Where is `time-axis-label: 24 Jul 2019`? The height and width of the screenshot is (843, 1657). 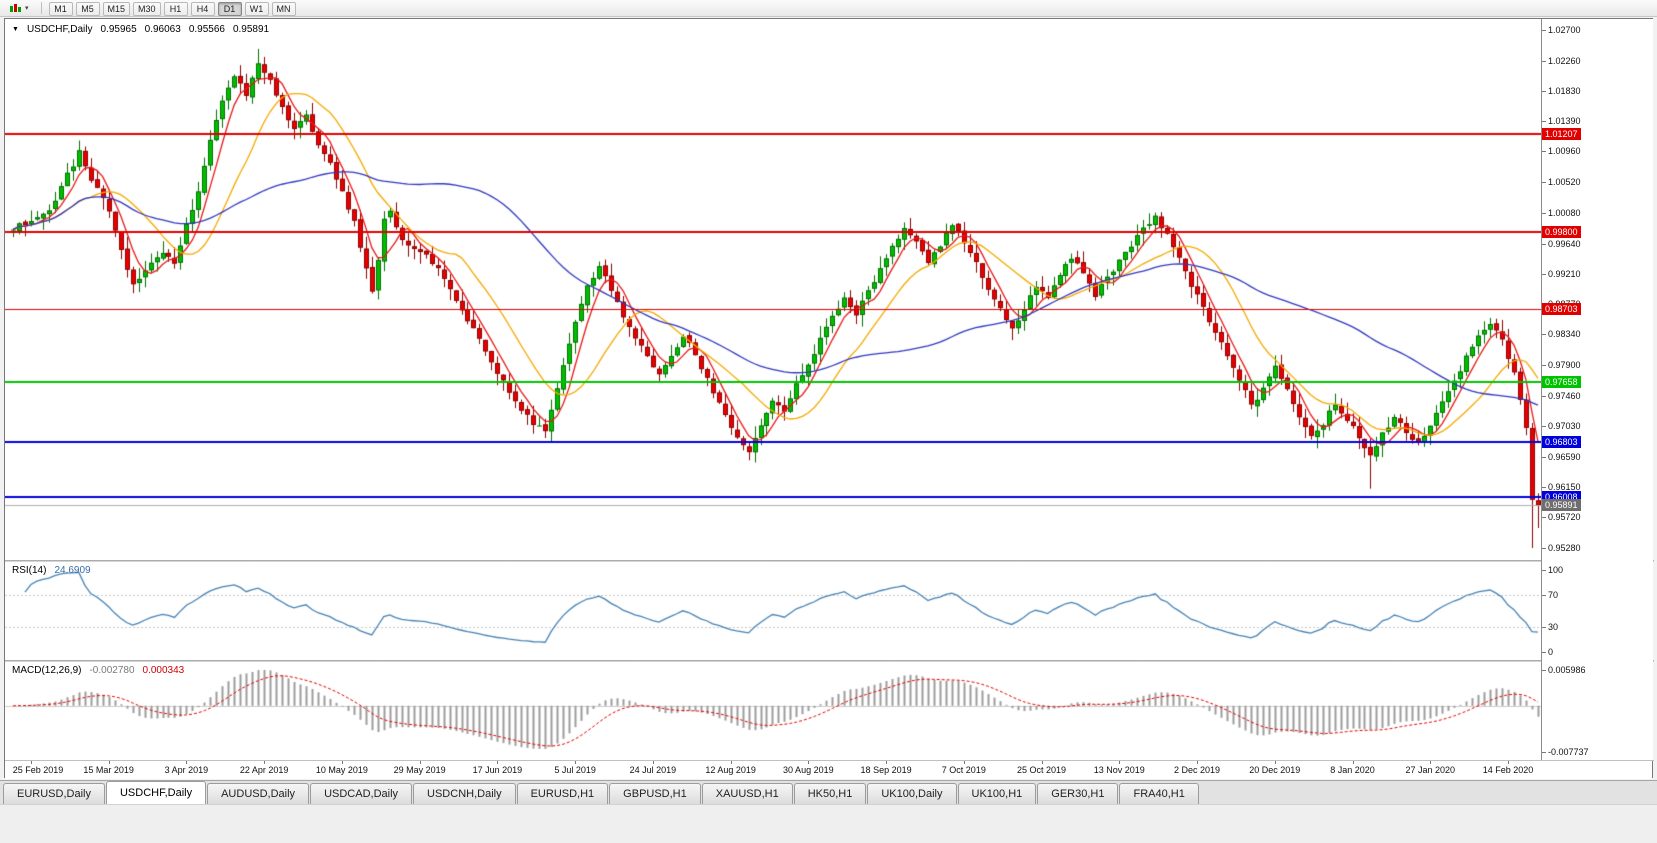 time-axis-label: 24 Jul 2019 is located at coordinates (653, 770).